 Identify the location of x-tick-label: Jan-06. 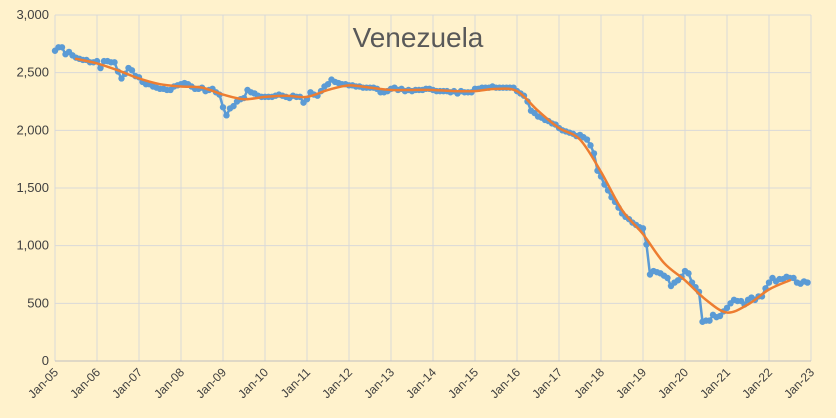
(85, 383).